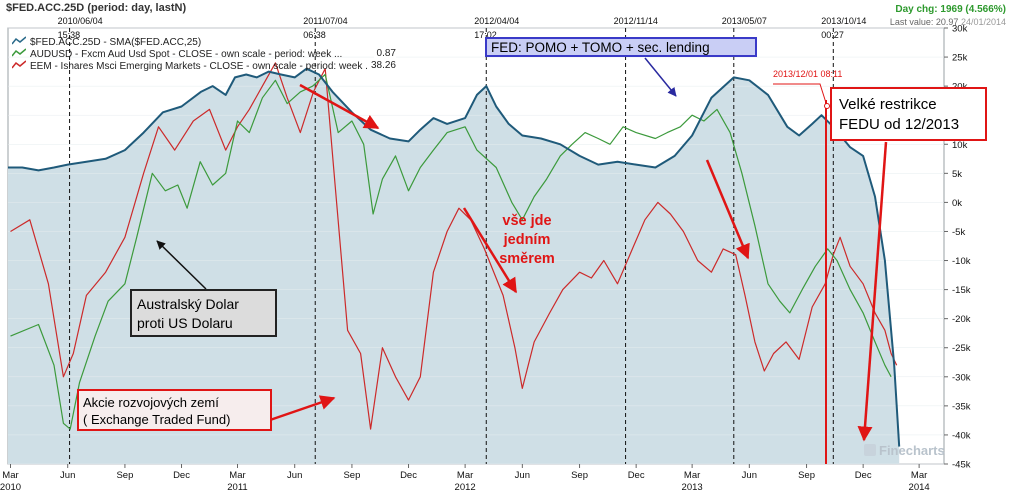 Image resolution: width=1024 pixels, height=501 pixels. I want to click on y-tick-label: 0k, so click(957, 203).